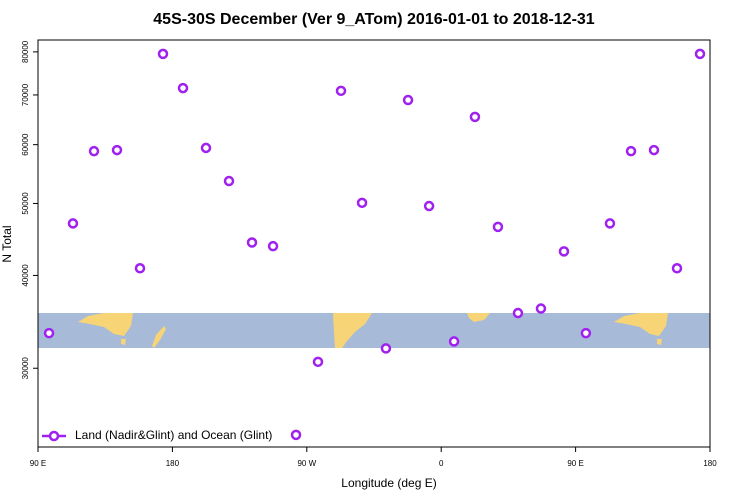 The image size is (750, 500). What do you see at coordinates (25, 94) in the screenshot?
I see `y-tick-label: 70000` at bounding box center [25, 94].